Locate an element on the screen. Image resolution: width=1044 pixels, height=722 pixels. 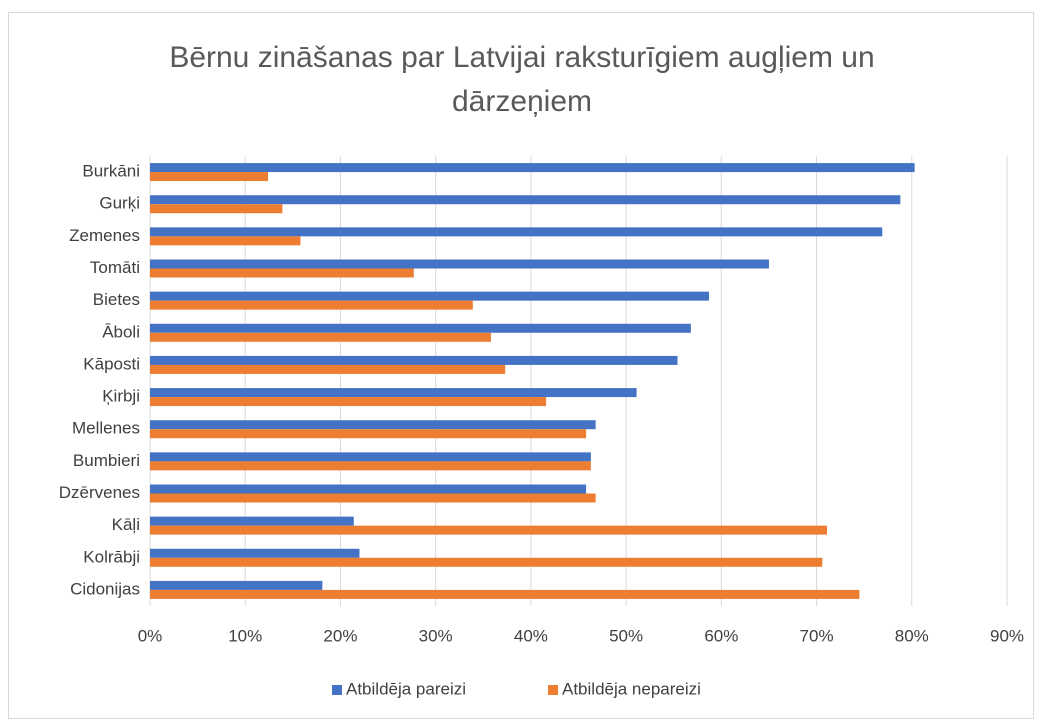
x-tick-label: 10% is located at coordinates (245, 635).